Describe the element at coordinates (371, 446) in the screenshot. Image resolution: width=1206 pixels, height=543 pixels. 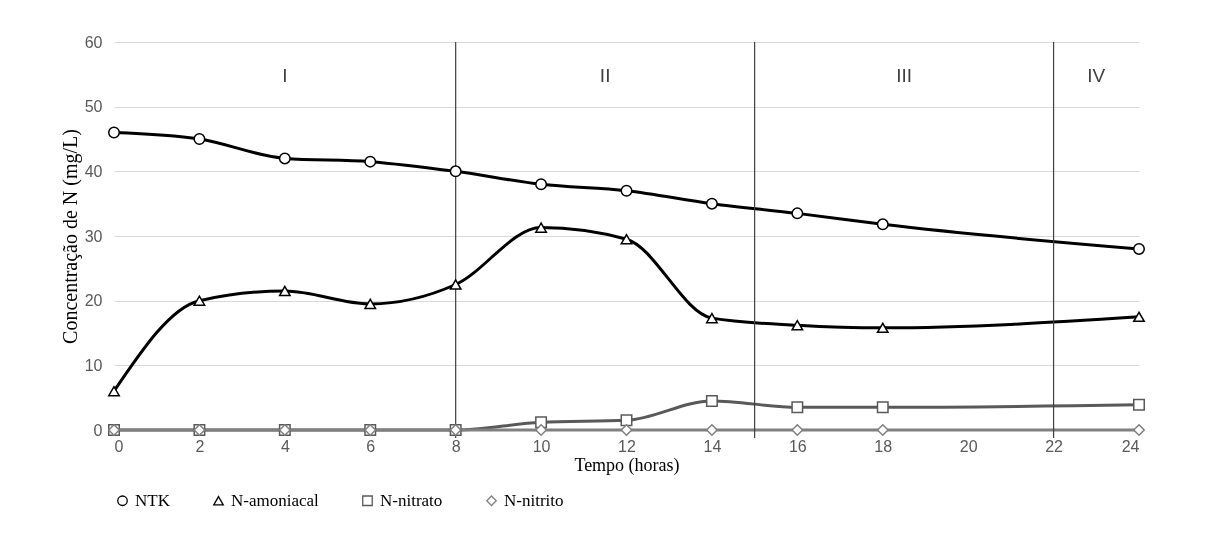
I see `x-tick-label: 6` at that location.